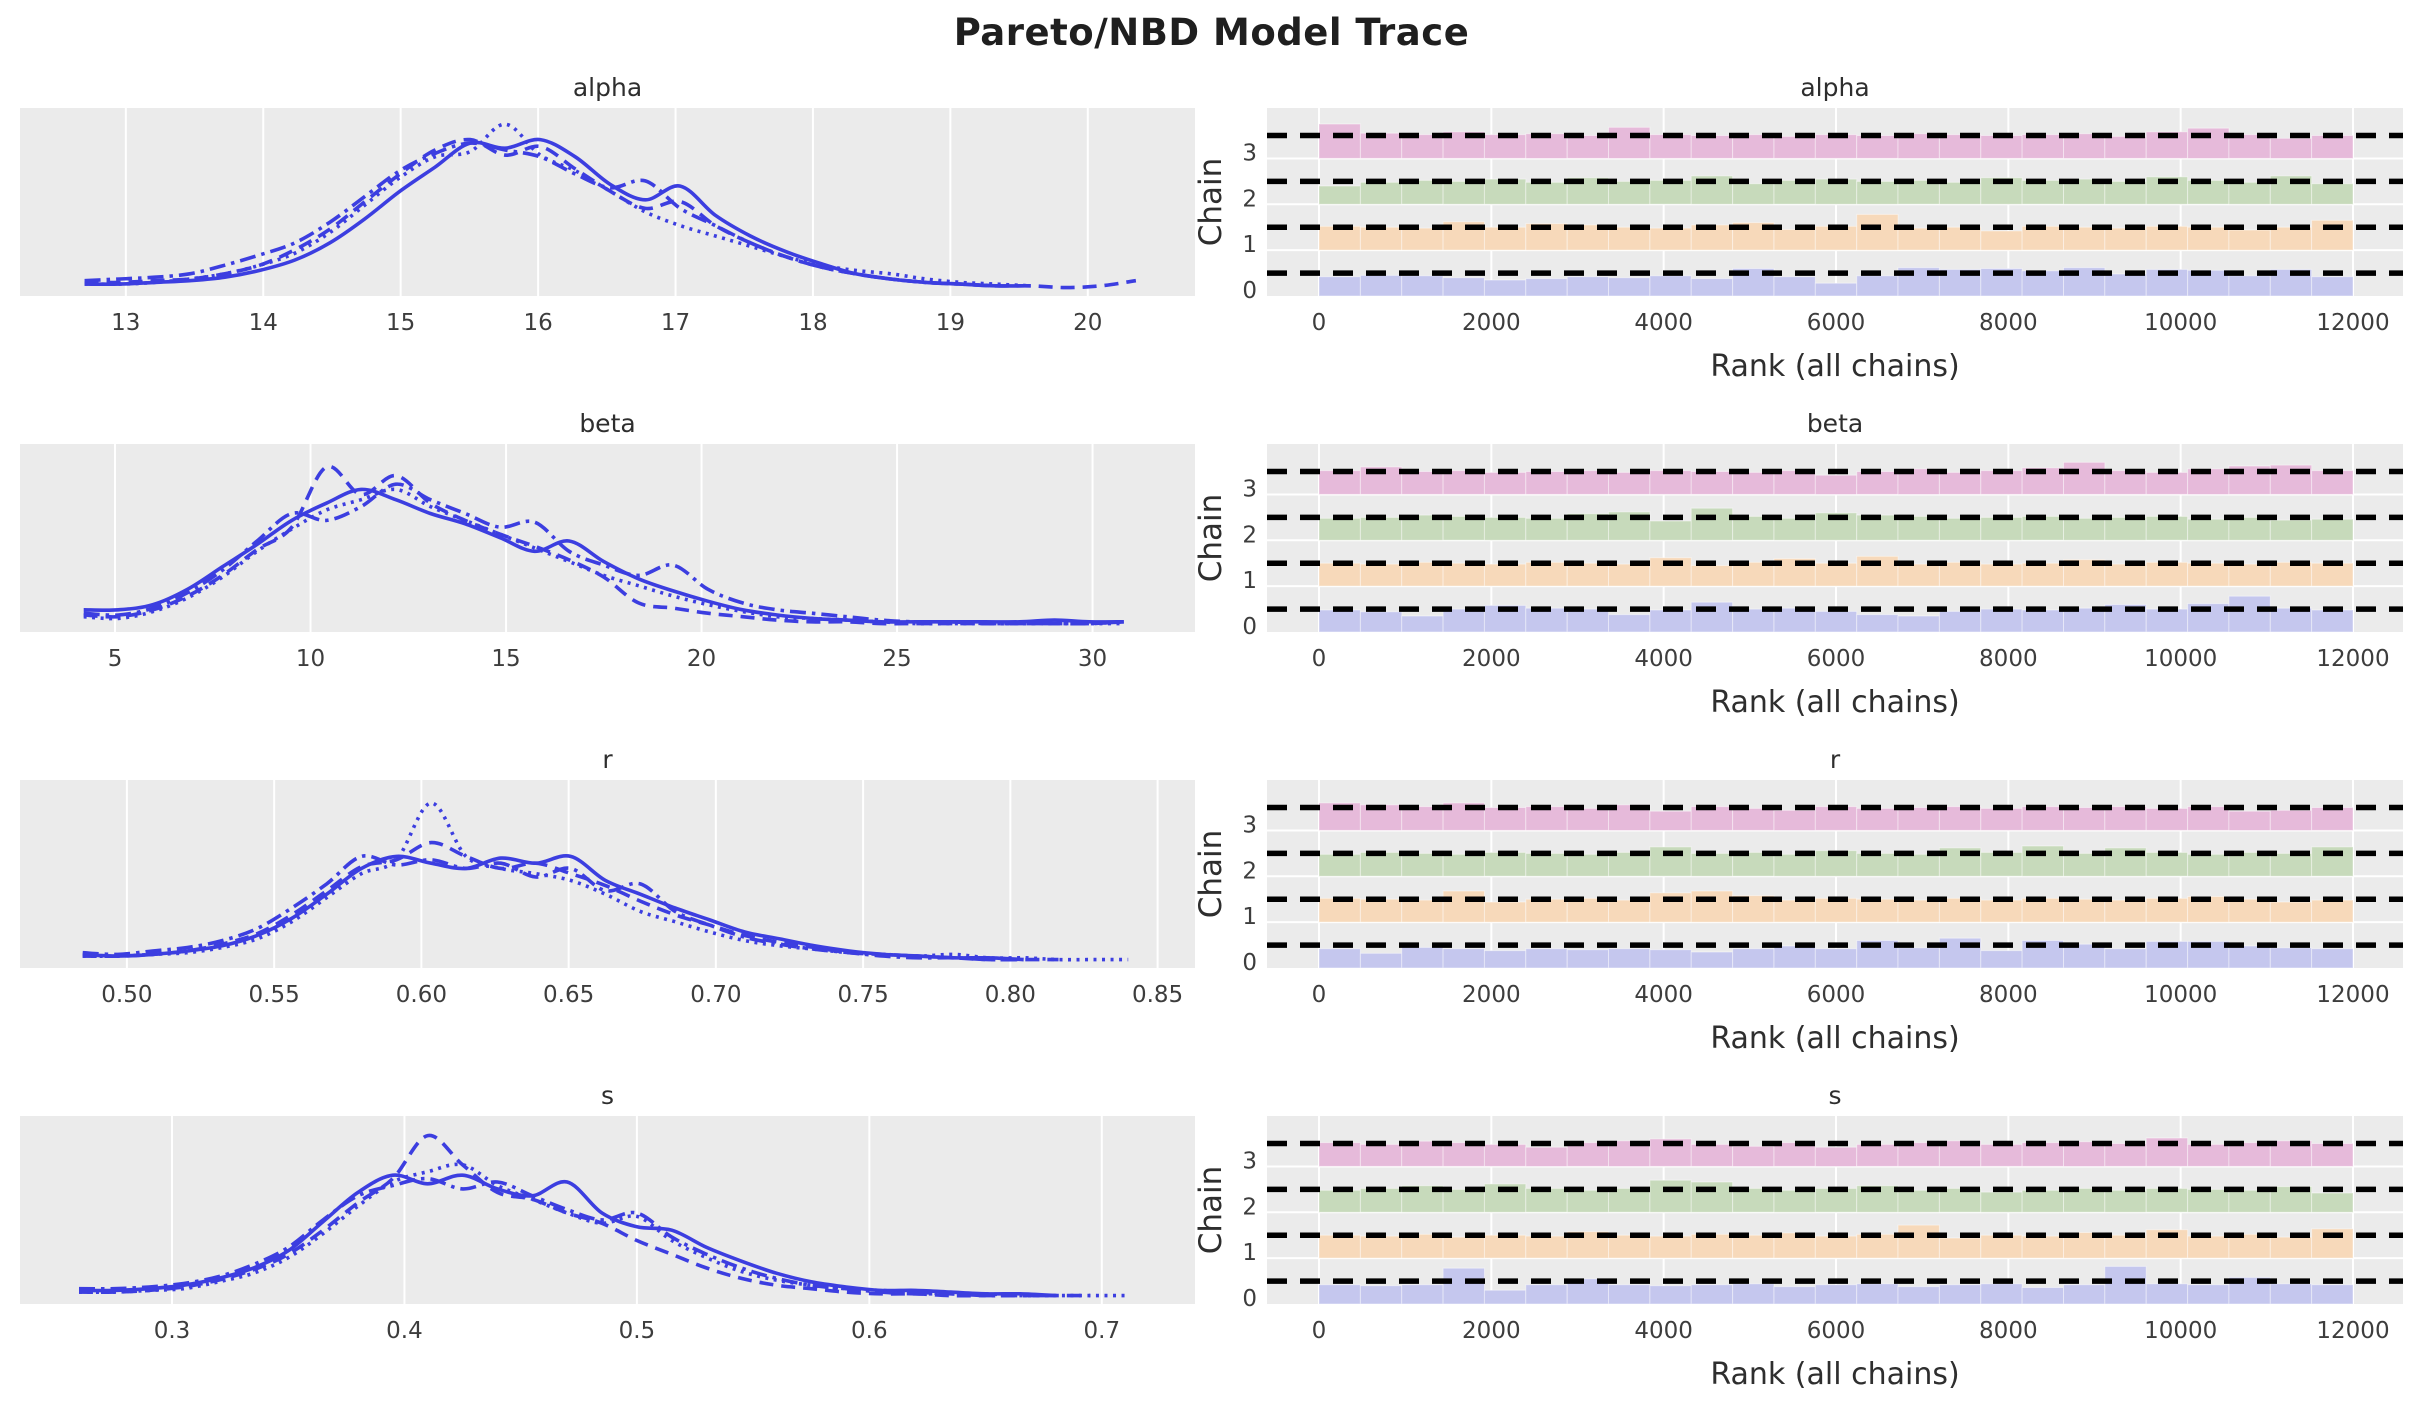 This screenshot has width=2423, height=1423. What do you see at coordinates (869, 1331) in the screenshot?
I see `svg-text: 0.6` at bounding box center [869, 1331].